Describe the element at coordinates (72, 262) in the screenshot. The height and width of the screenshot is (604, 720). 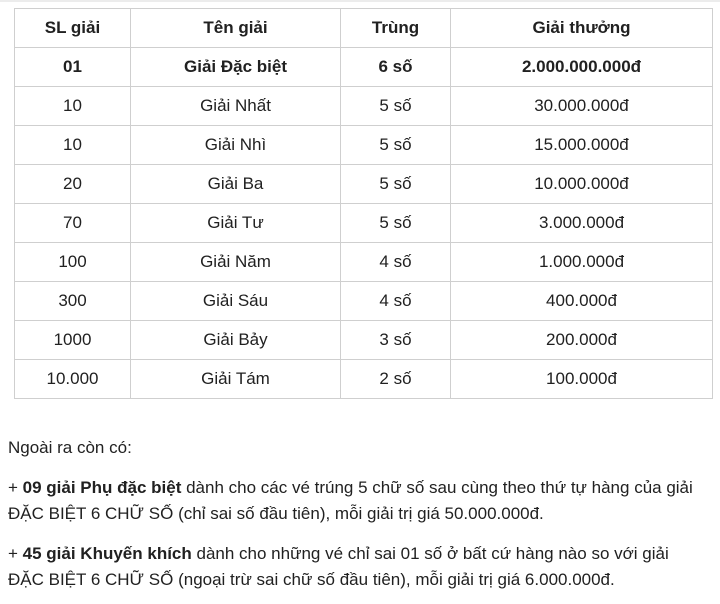
I see `cell-qty: 100` at that location.